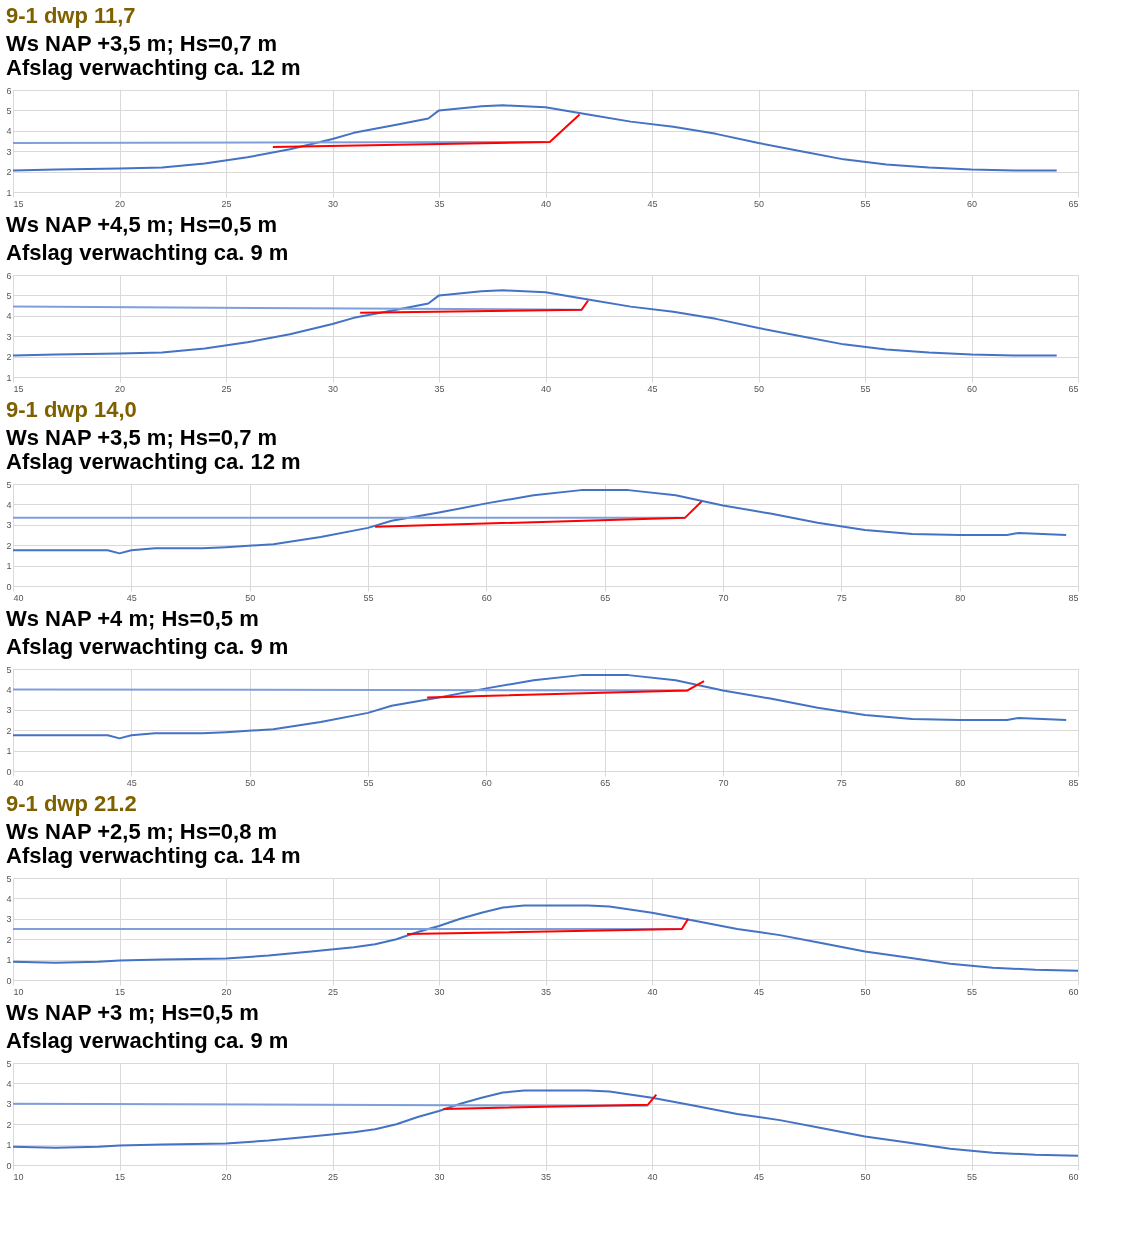 The width and height of the screenshot is (1121, 1250). Describe the element at coordinates (18, 1176) in the screenshot. I see `x-tick-label: 10` at that location.